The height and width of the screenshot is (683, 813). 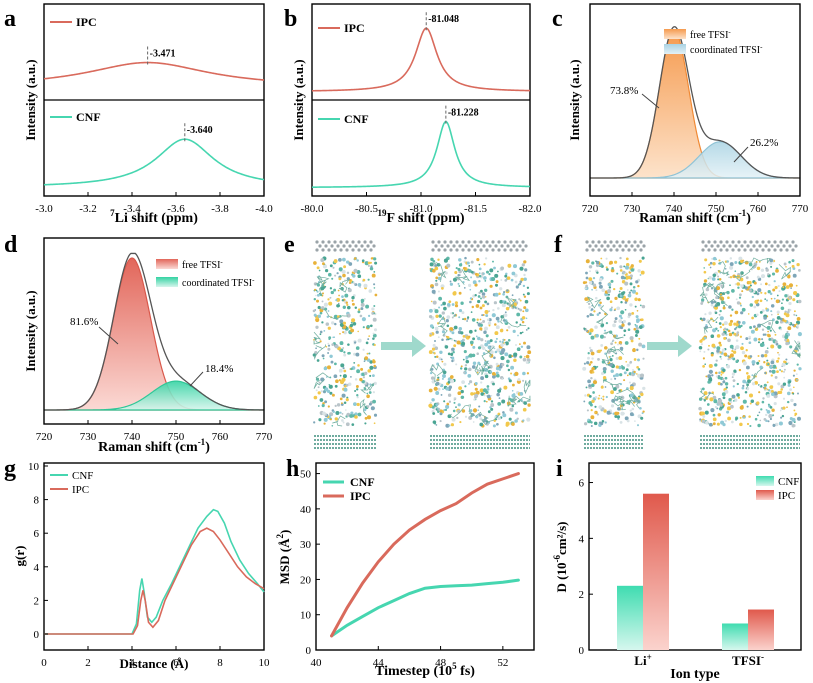 What do you see at coordinates (559, 469) in the screenshot?
I see `panel-letter: i` at bounding box center [559, 469].